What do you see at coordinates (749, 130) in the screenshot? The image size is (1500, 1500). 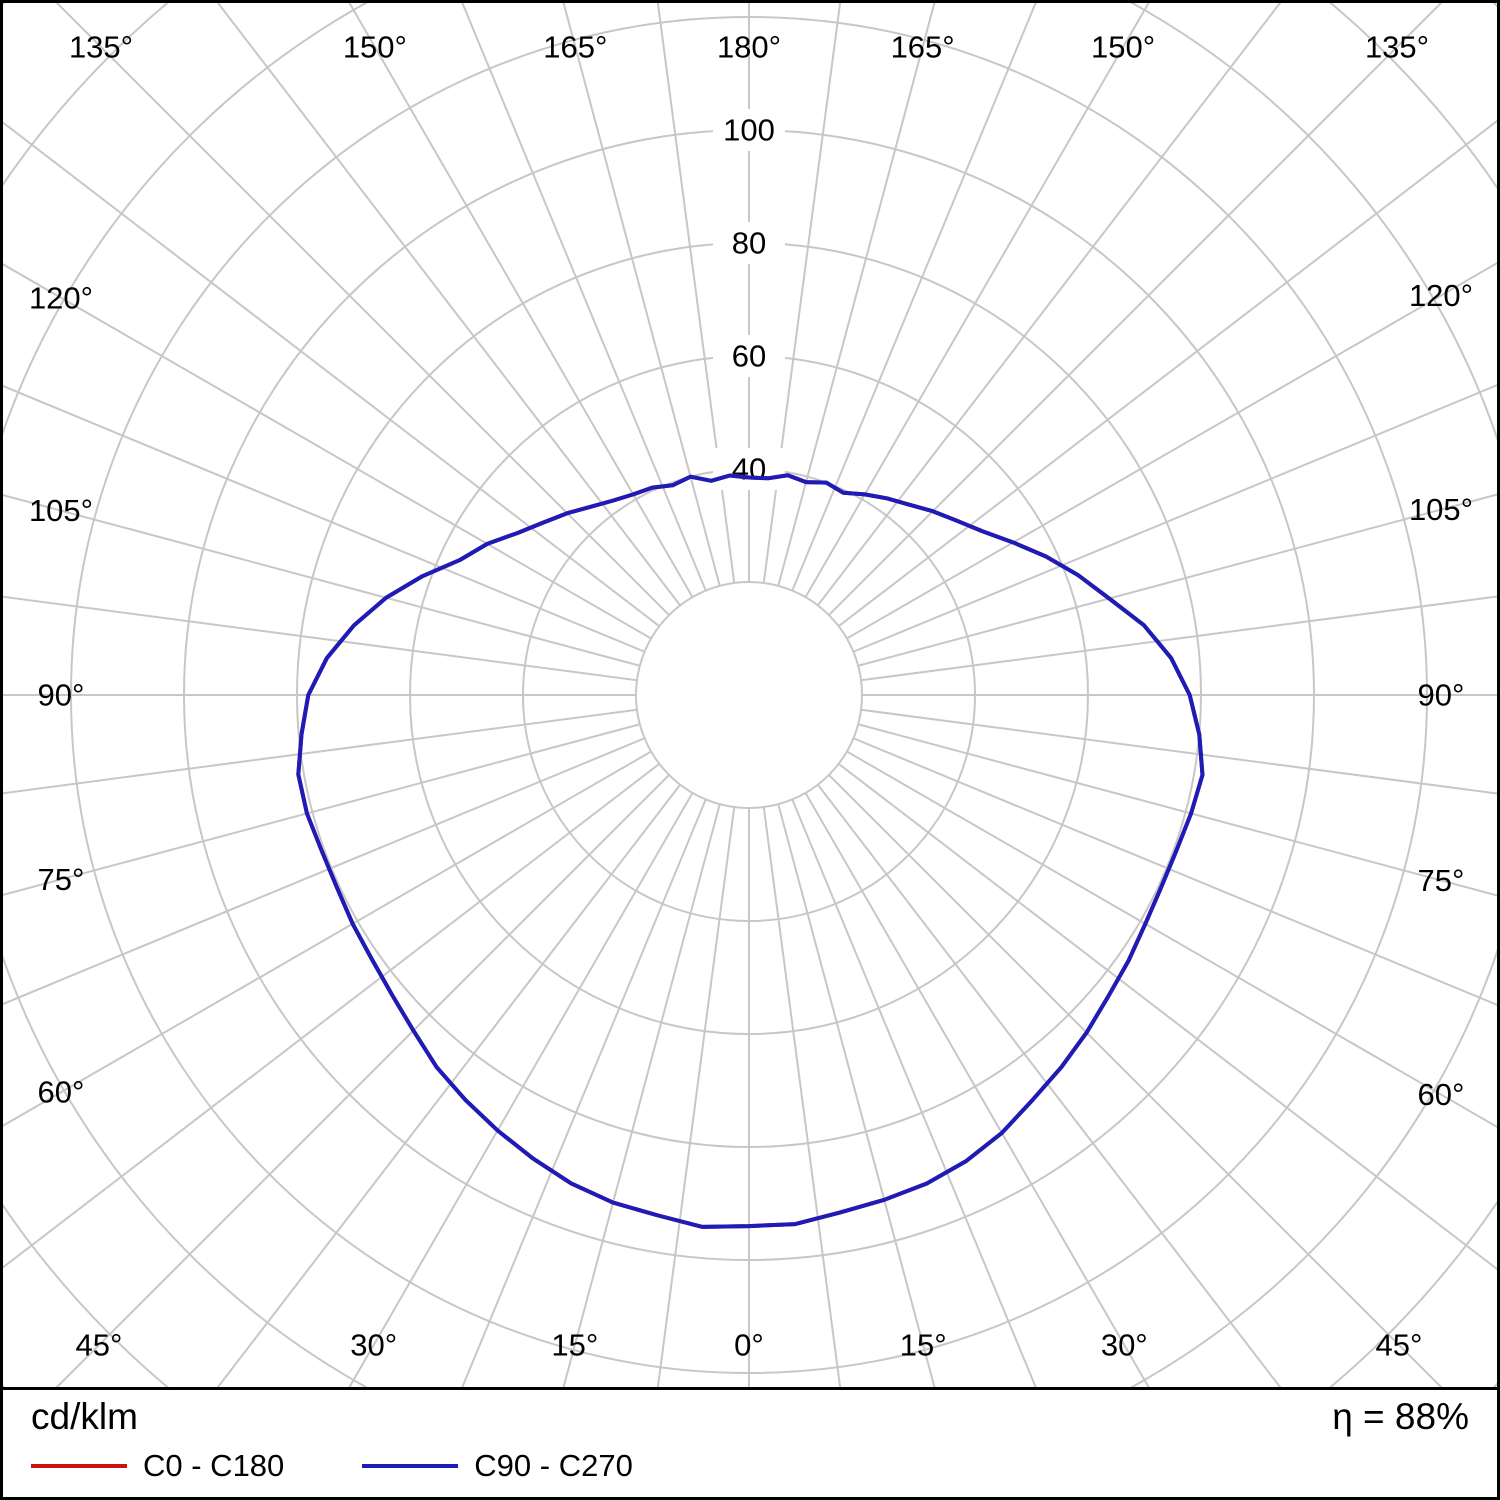 I see `radial-tick-label: 100` at bounding box center [749, 130].